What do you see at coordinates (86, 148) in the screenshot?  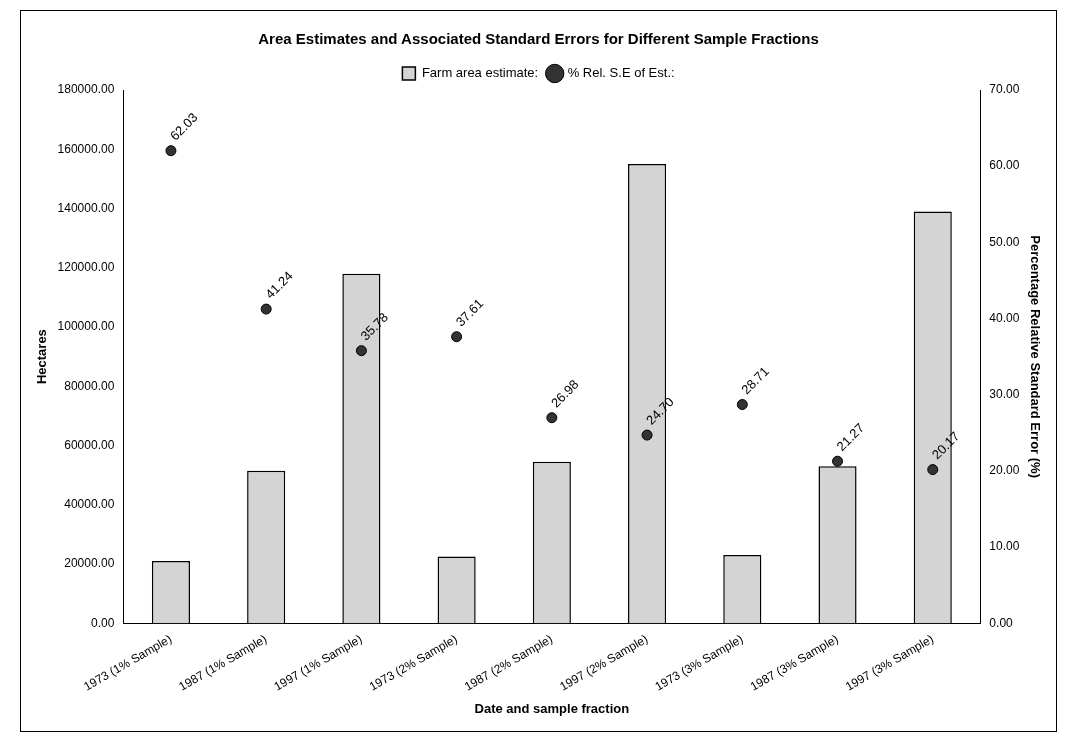 I see `y-tick-label: 160000.00` at bounding box center [86, 148].